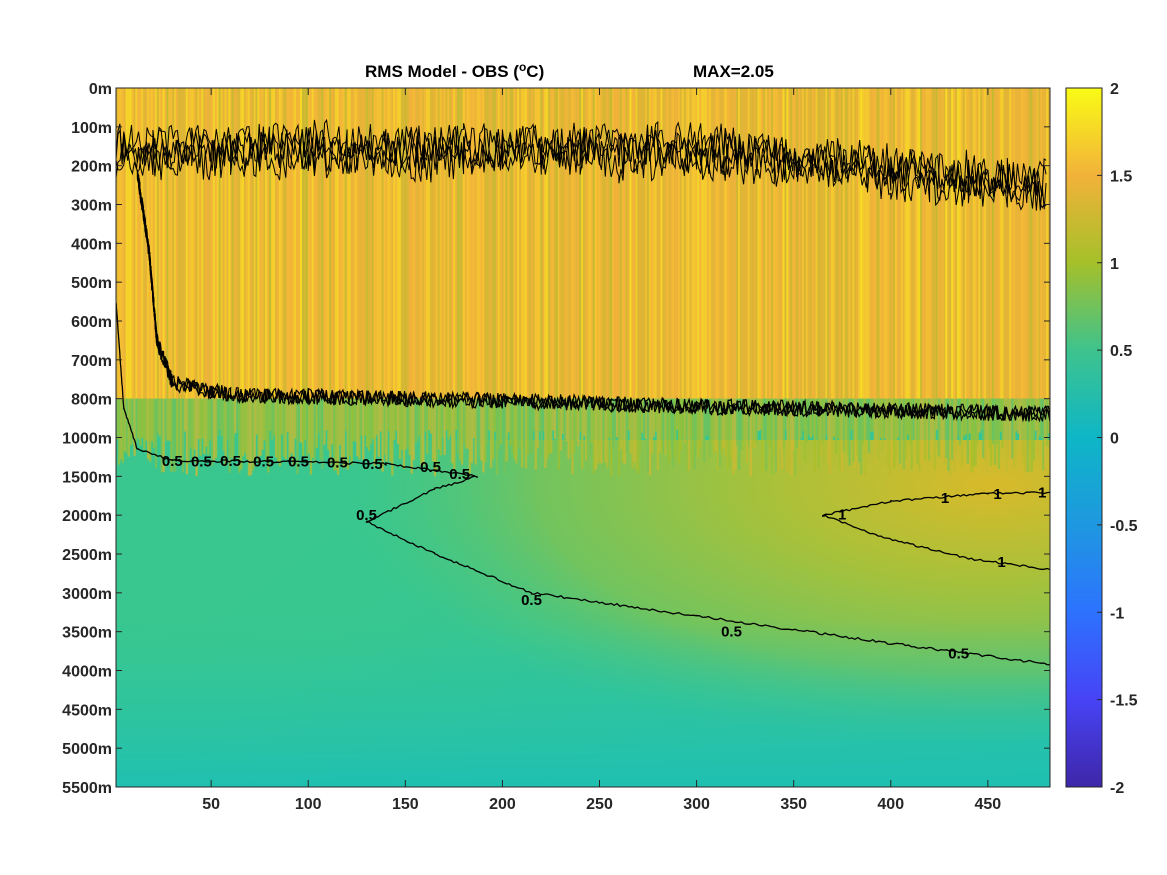 The height and width of the screenshot is (875, 1167). What do you see at coordinates (936, 531) in the screenshot?
I see `contour-1-right` at bounding box center [936, 531].